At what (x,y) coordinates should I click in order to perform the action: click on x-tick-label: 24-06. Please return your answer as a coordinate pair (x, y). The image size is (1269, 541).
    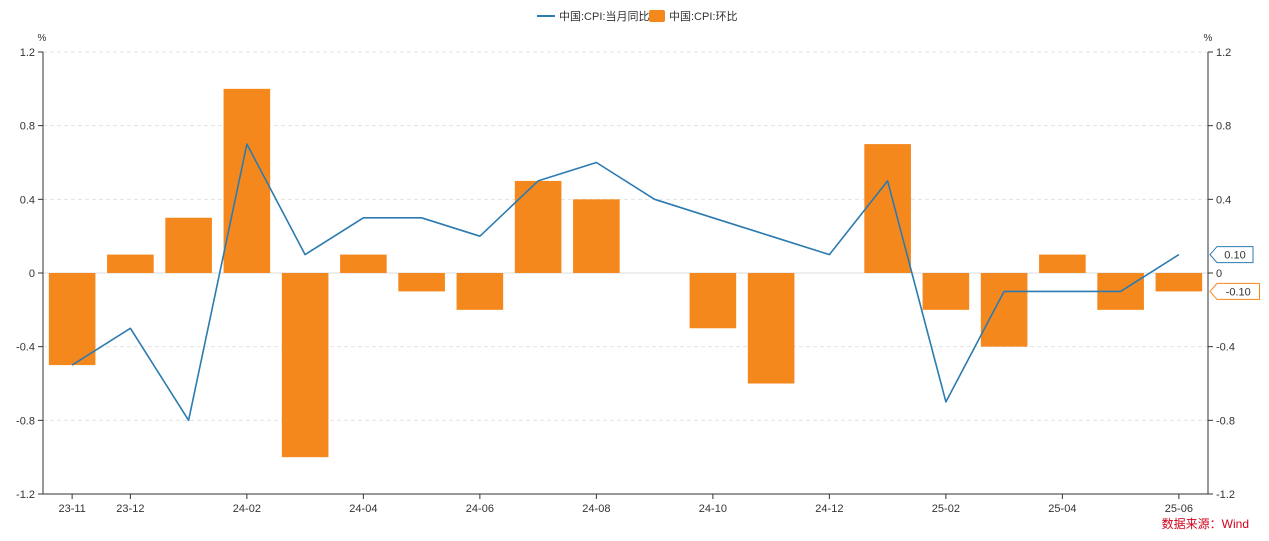
    Looking at the image, I should click on (480, 509).